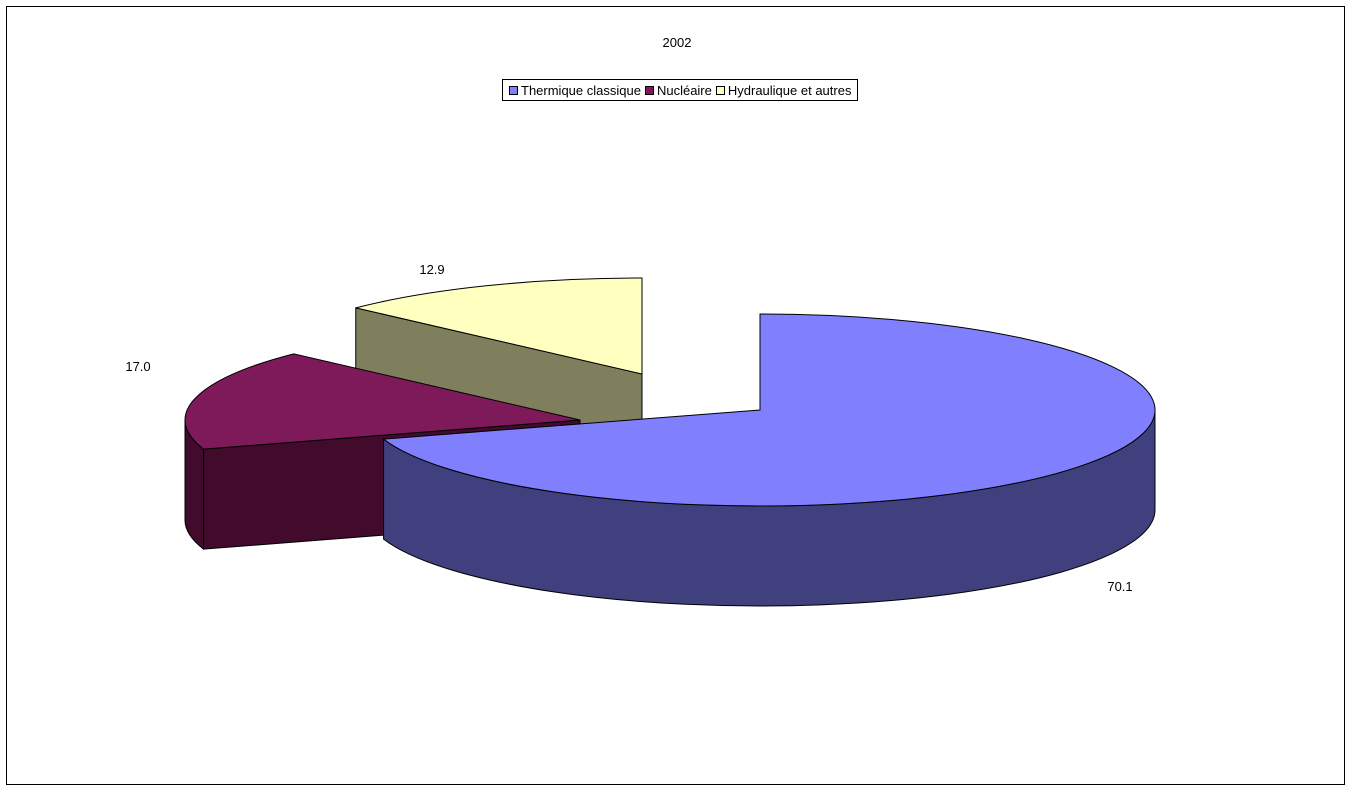 This screenshot has width=1354, height=791. What do you see at coordinates (1119, 586) in the screenshot?
I see `data-label-thermique: 70.1` at bounding box center [1119, 586].